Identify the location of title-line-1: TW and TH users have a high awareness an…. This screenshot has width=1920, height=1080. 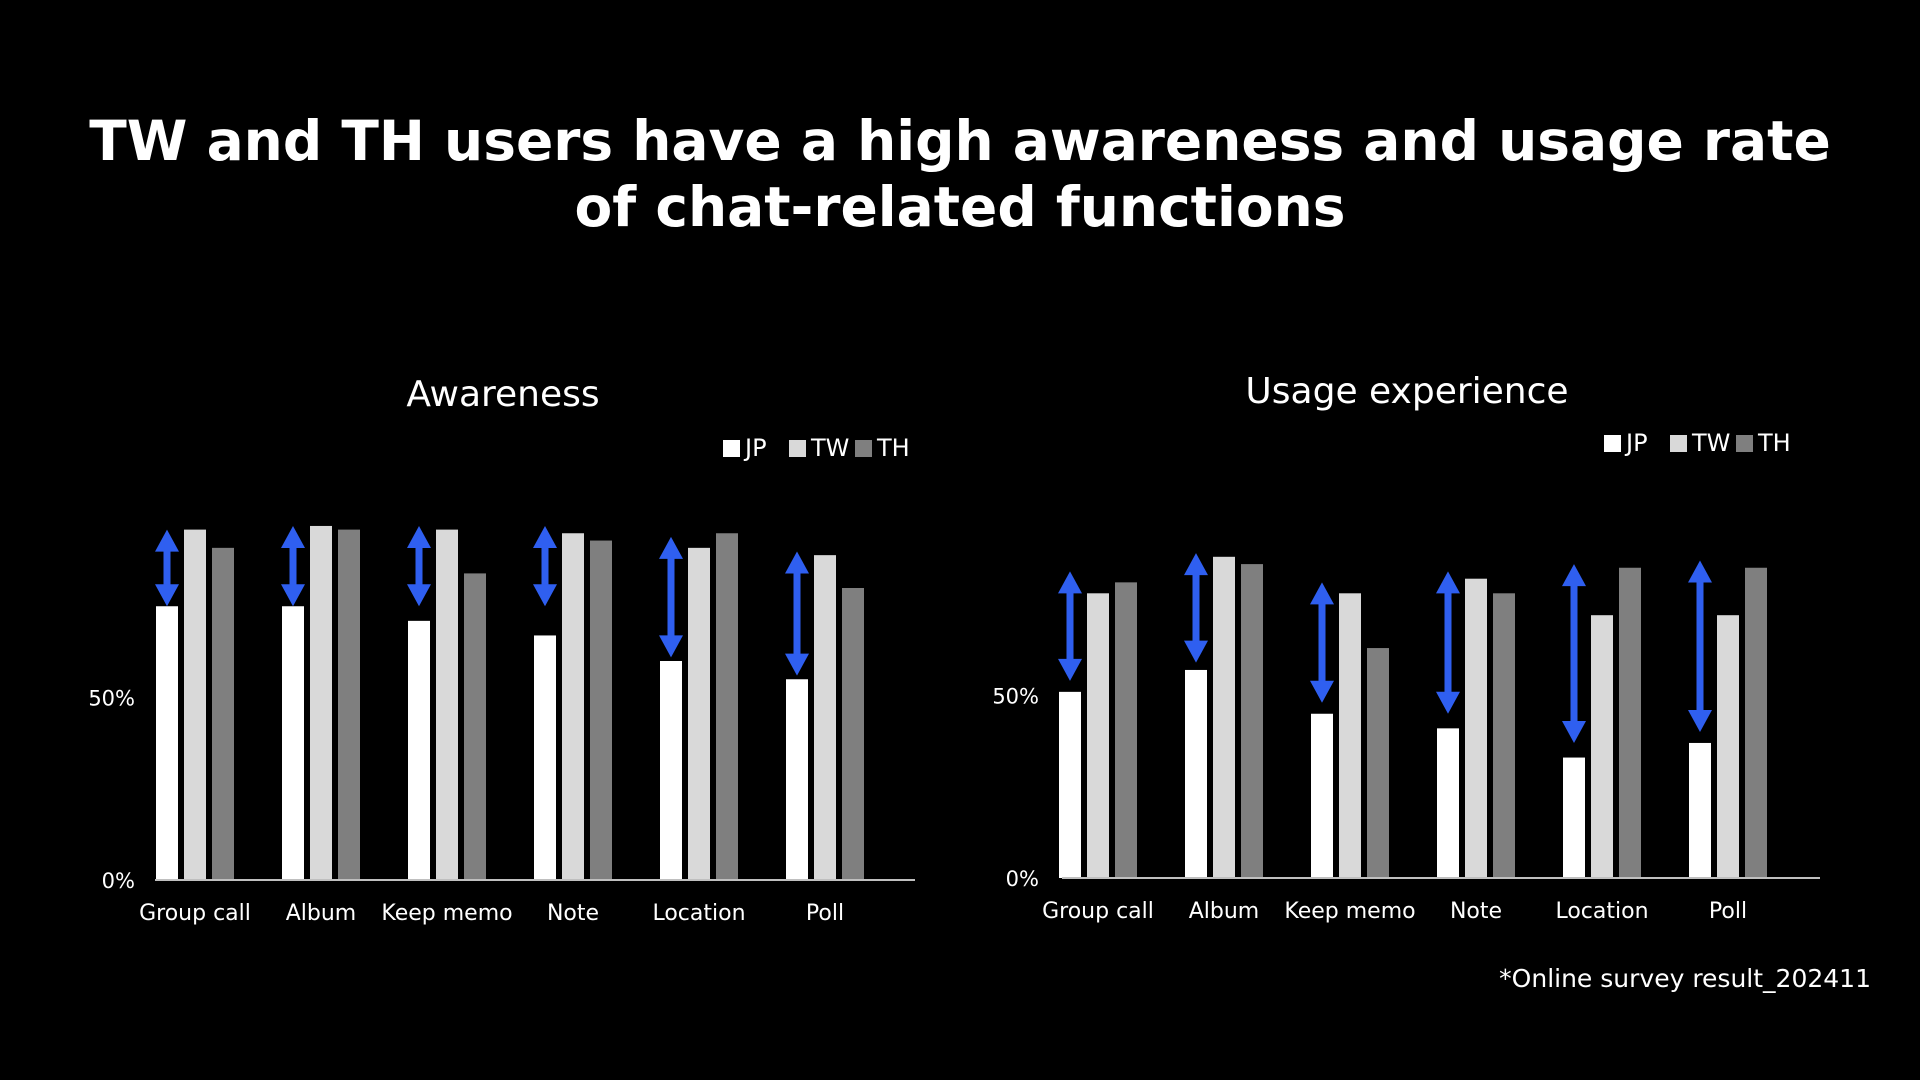
(960, 141).